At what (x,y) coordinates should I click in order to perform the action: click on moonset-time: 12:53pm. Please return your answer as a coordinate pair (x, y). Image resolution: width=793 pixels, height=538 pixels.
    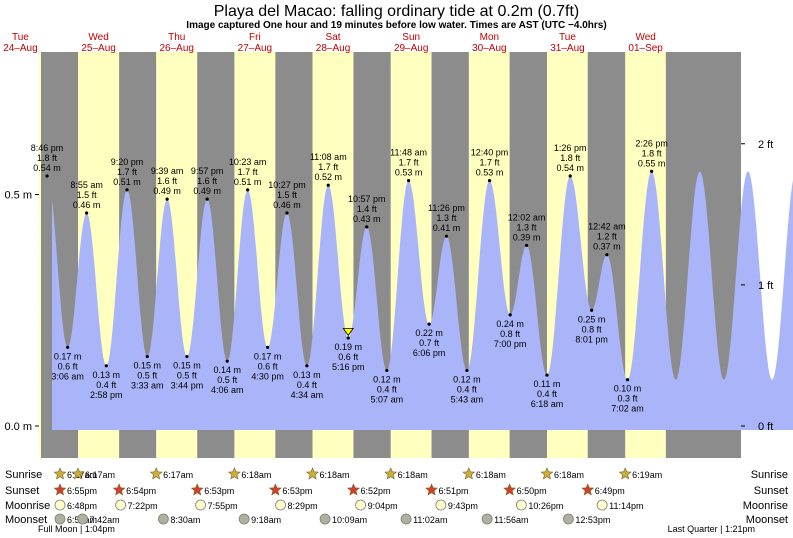
    Looking at the image, I should click on (592, 520).